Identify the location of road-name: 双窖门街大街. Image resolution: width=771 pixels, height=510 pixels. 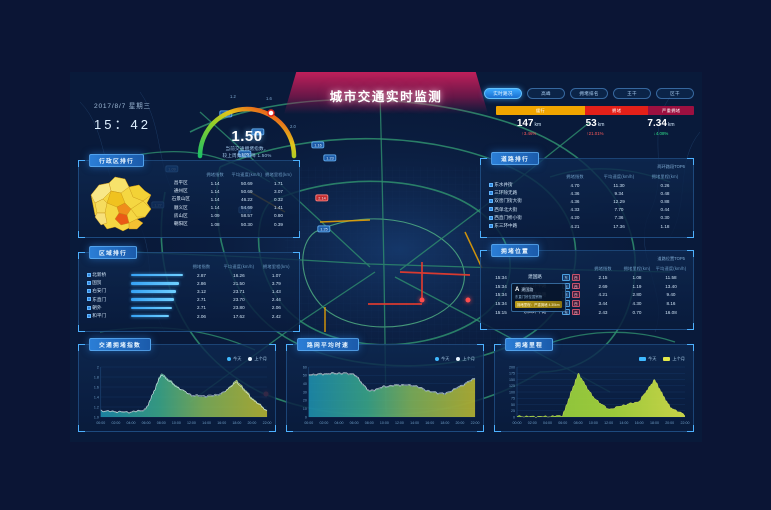
(521, 201).